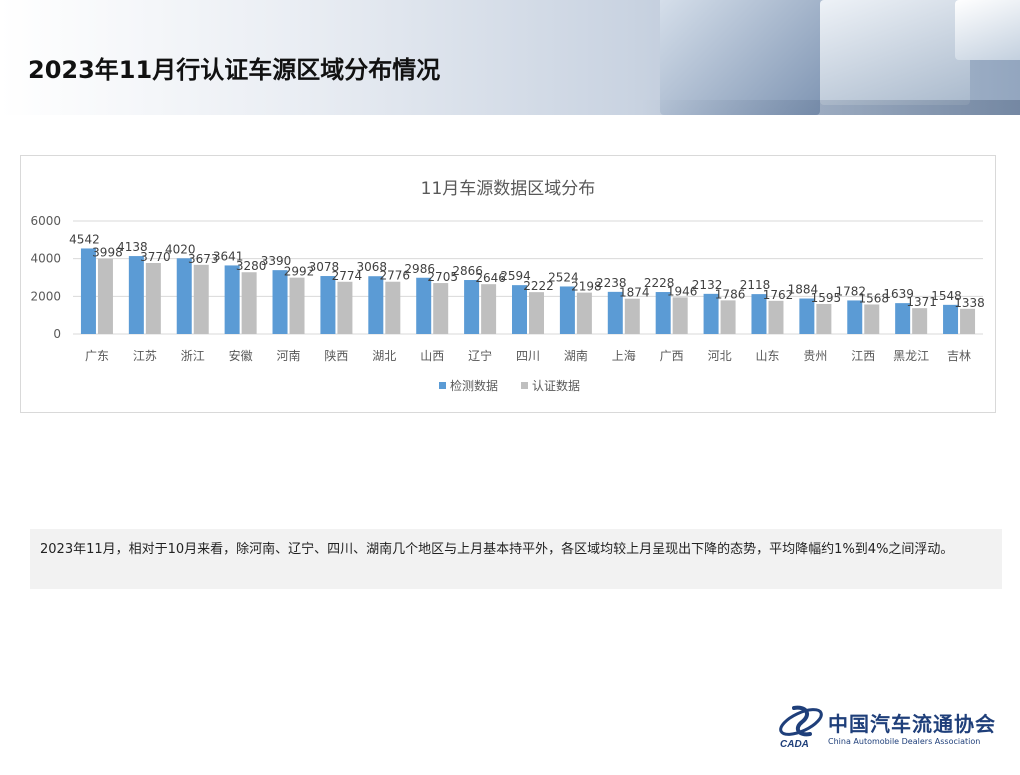 This screenshot has width=1020, height=775. Describe the element at coordinates (336, 355) in the screenshot. I see `x-tick-label: 陕西` at that location.